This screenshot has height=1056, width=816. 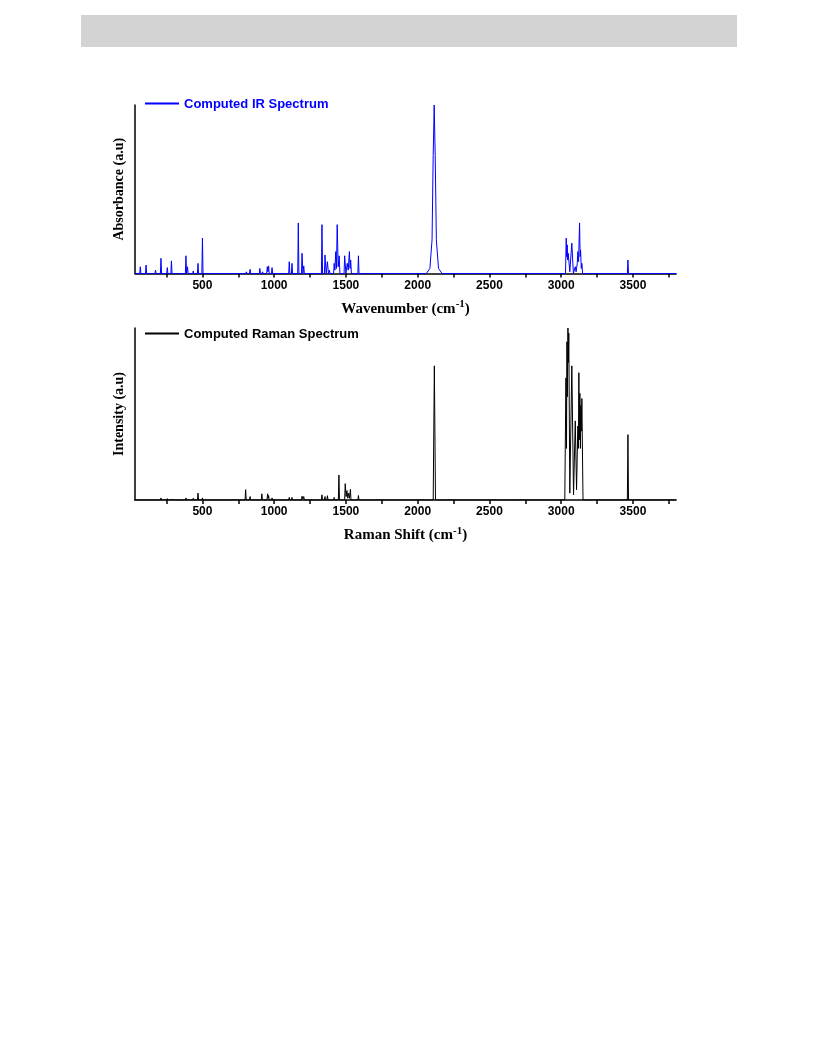 What do you see at coordinates (256, 103) in the screenshot?
I see `legend-label: Computed IR Spectrum` at bounding box center [256, 103].